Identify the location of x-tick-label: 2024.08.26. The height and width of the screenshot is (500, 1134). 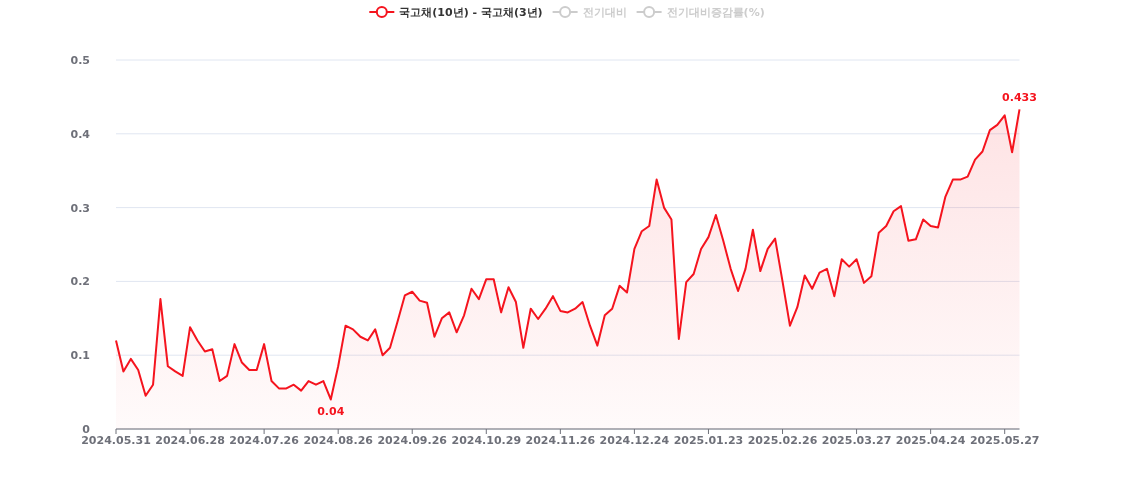
(338, 440).